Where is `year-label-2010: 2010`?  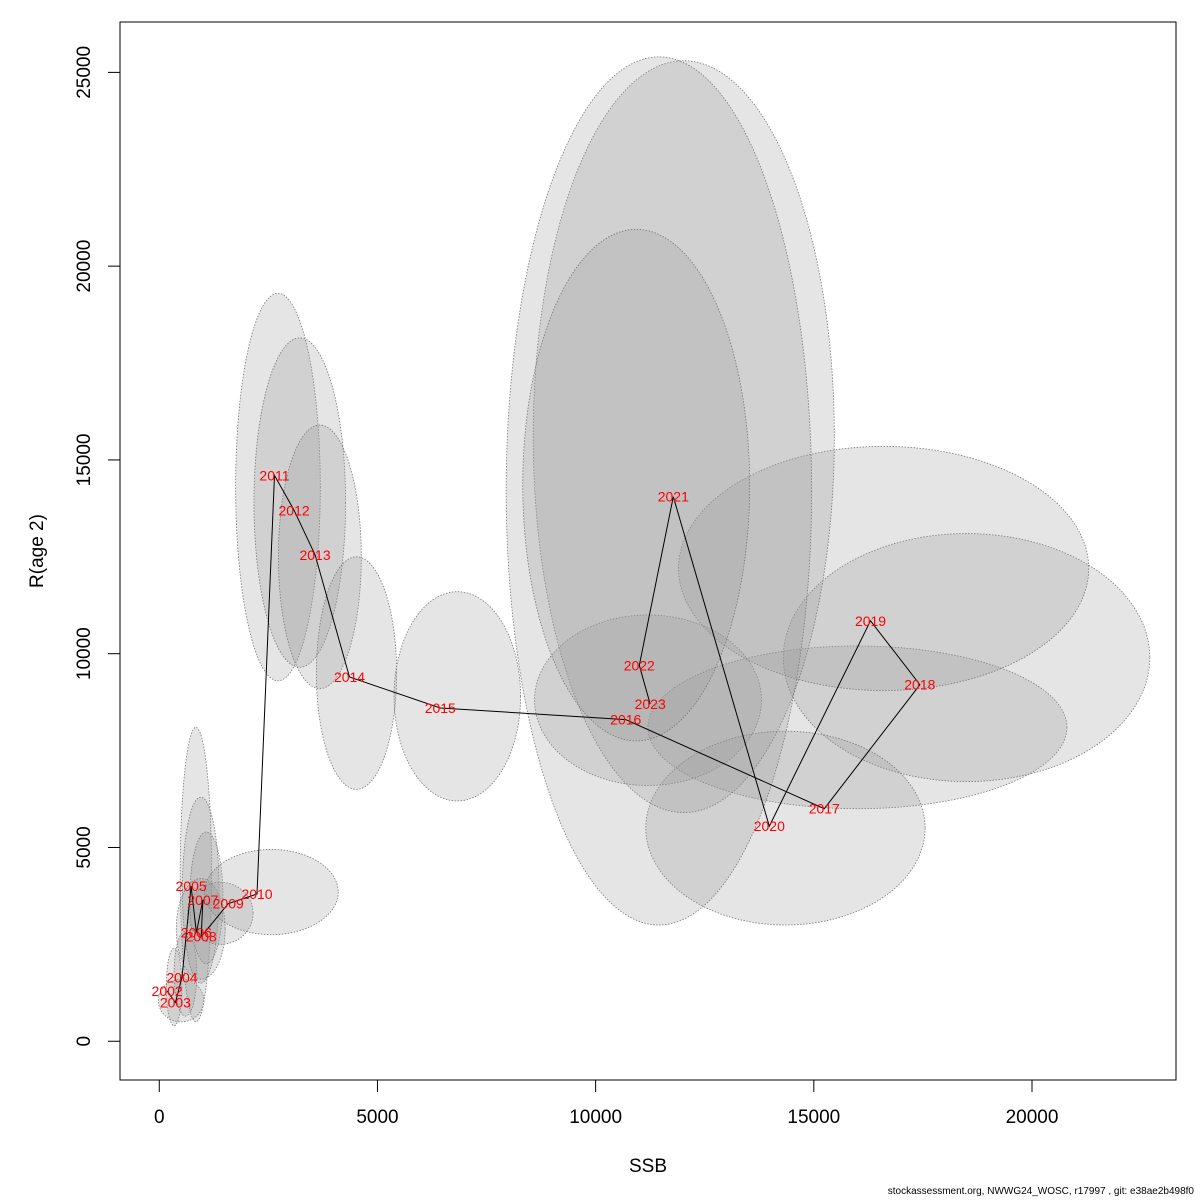 year-label-2010: 2010 is located at coordinates (256, 894).